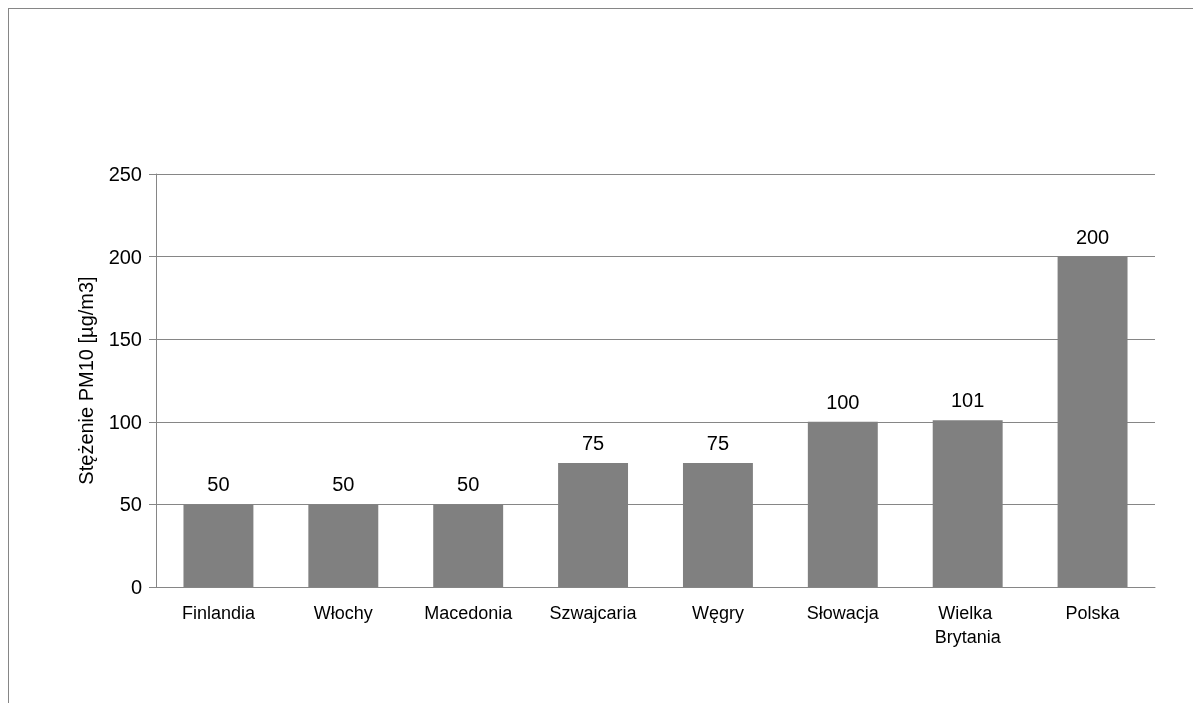  Describe the element at coordinates (125, 256) in the screenshot. I see `y-tick-label: 200` at that location.